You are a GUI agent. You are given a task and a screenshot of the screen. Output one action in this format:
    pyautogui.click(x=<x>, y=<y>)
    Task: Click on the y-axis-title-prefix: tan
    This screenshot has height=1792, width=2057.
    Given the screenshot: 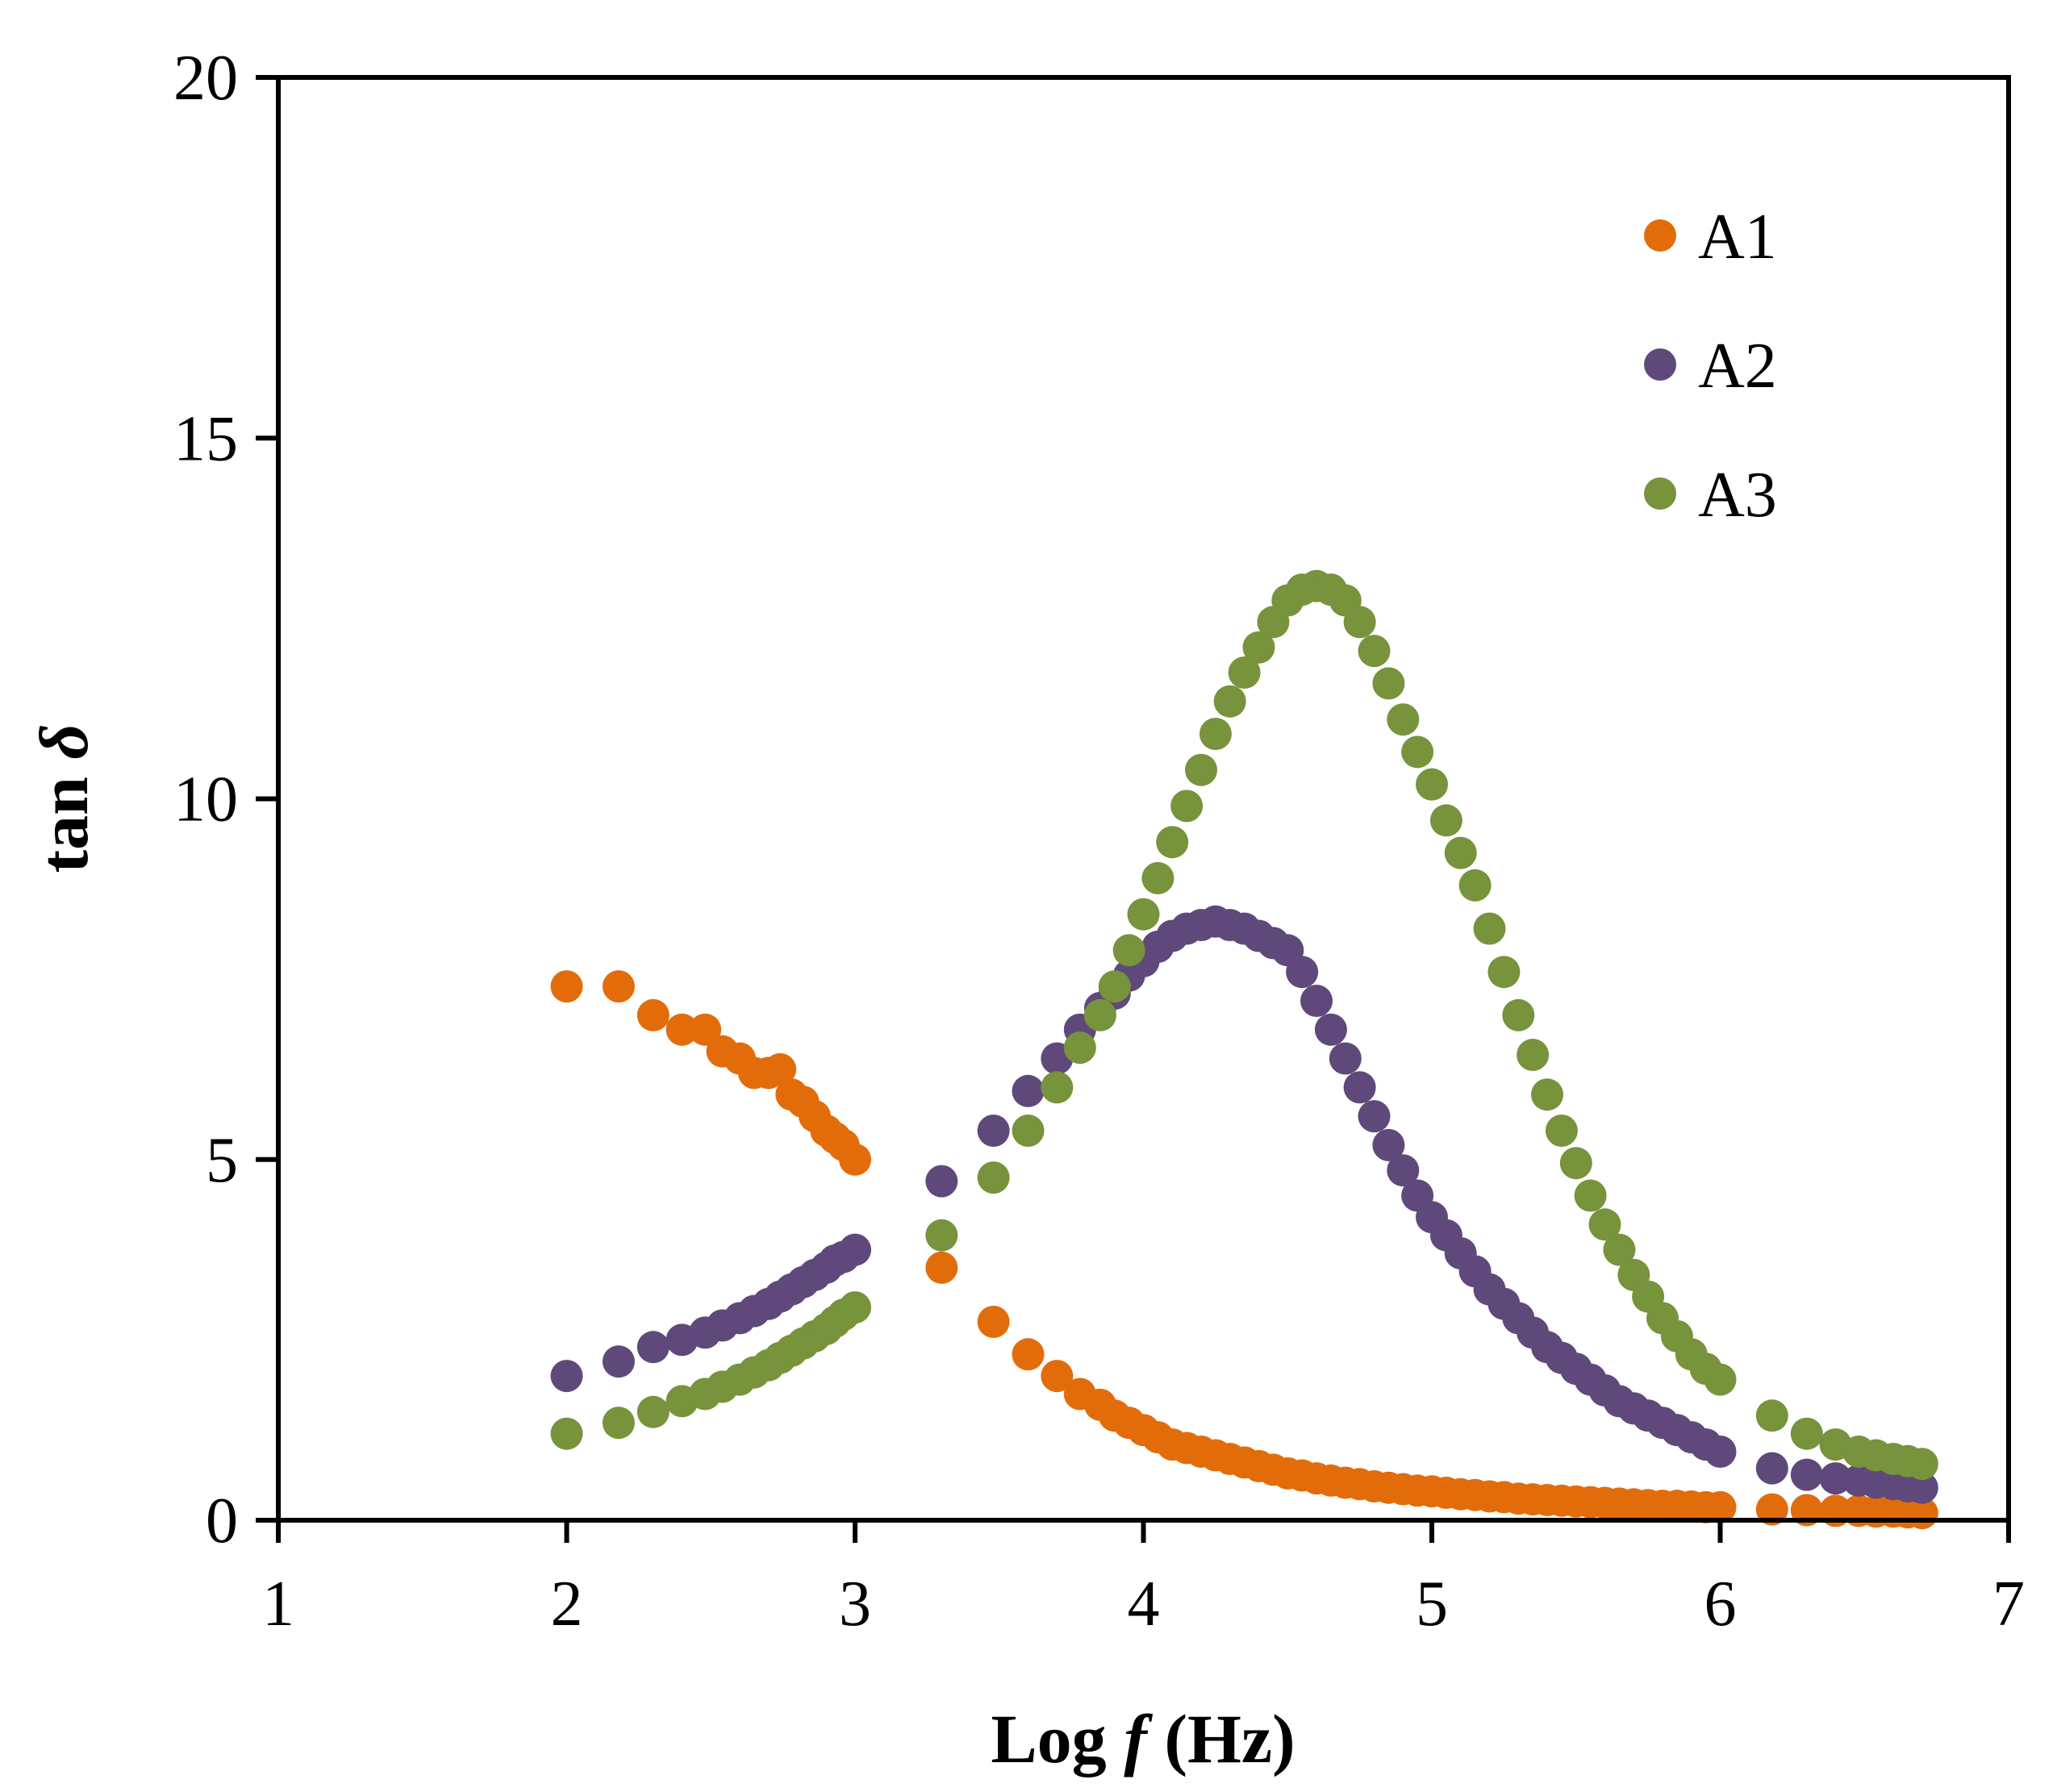 What is the action you would take?
    pyautogui.click(x=63, y=816)
    